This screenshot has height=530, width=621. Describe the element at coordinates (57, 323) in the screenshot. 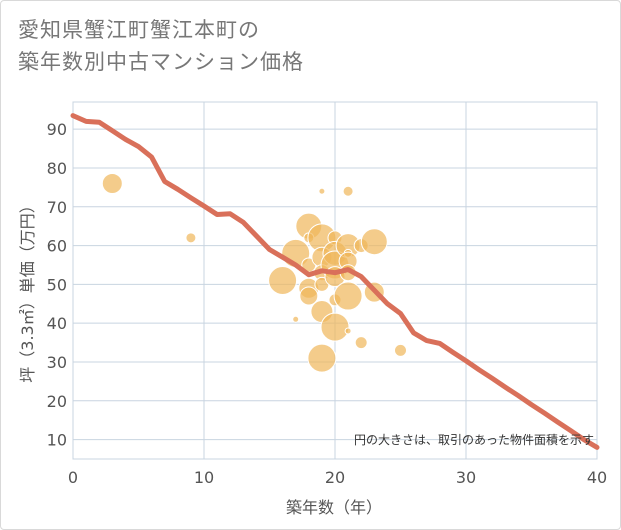

I see `y-tick-label: 40` at that location.